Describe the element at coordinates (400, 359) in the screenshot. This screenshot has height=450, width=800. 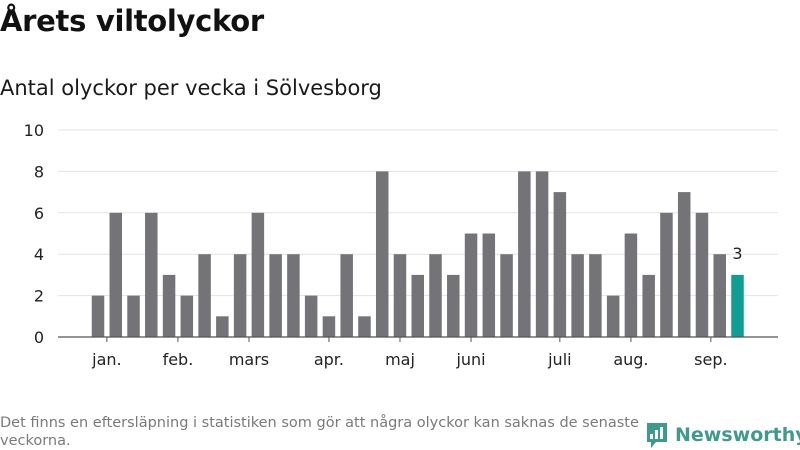
I see `x-tick-label: maj` at that location.